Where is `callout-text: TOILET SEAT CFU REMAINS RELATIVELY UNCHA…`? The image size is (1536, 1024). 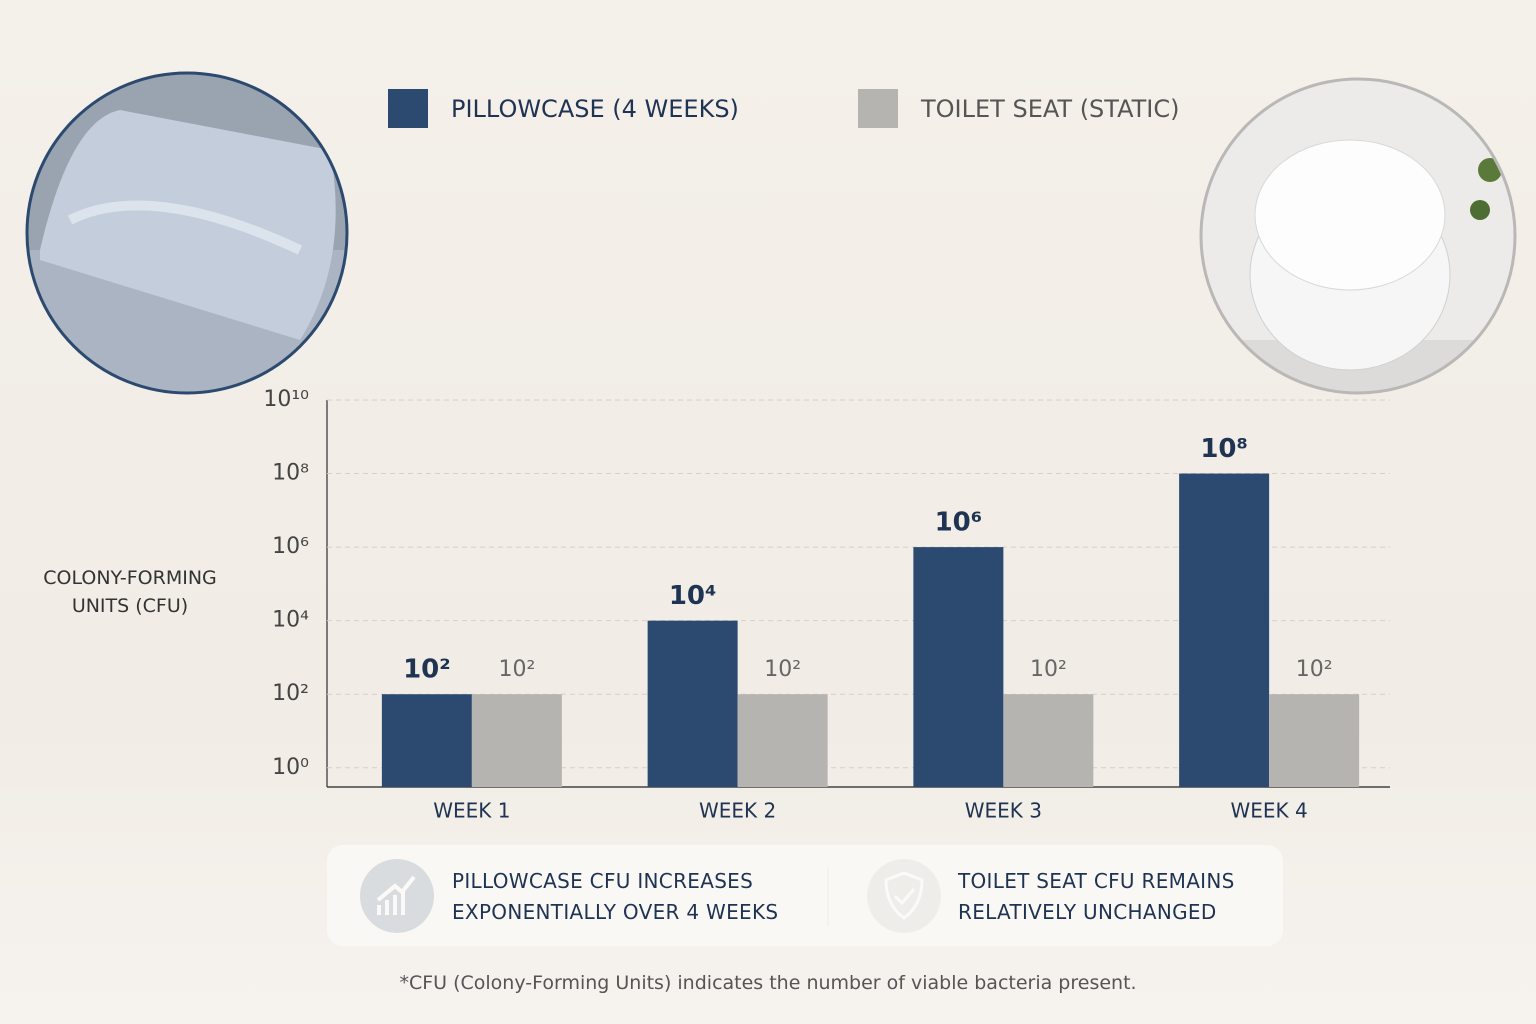 callout-text: TOILET SEAT CFU REMAINS RELATIVELY UNCHA… is located at coordinates (1096, 896).